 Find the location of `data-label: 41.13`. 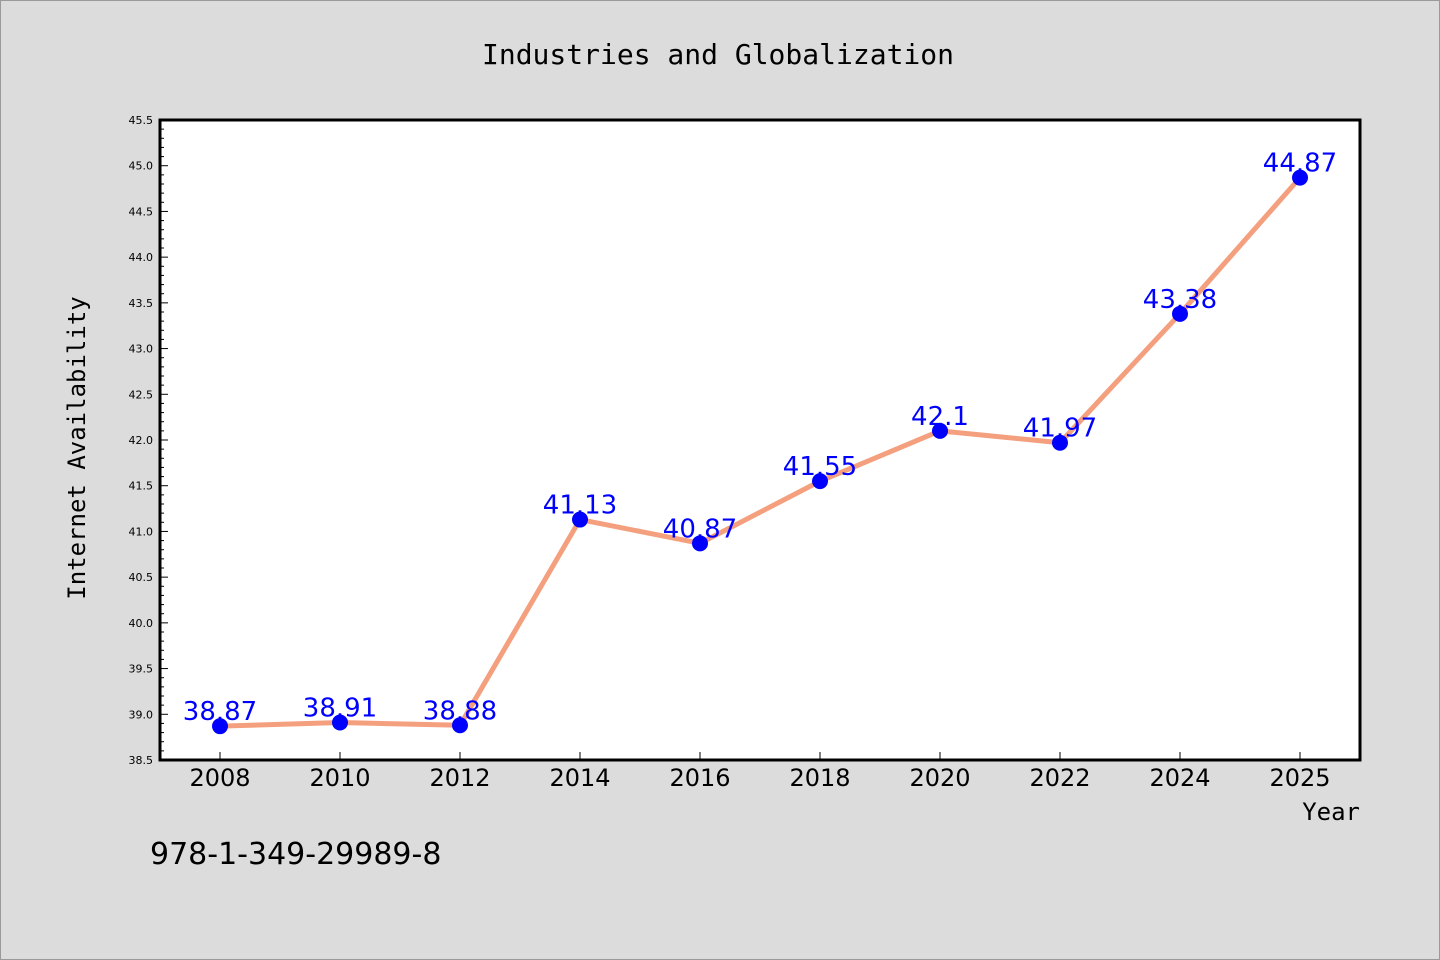

data-label: 41.13 is located at coordinates (580, 506).